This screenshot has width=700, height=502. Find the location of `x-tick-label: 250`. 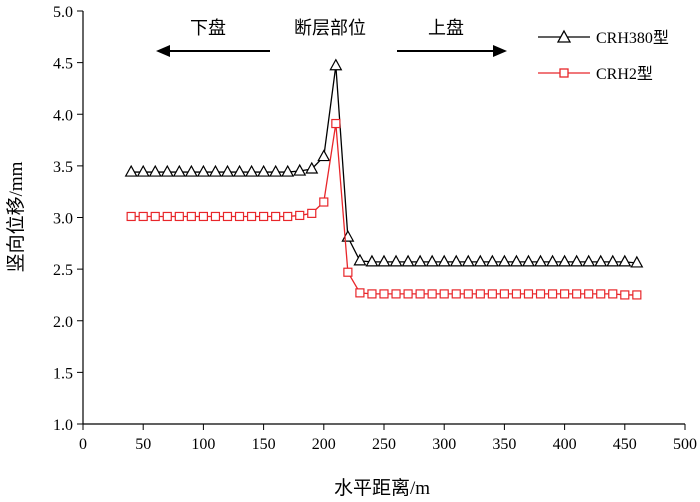

x-tick-label: 250 is located at coordinates (384, 444).